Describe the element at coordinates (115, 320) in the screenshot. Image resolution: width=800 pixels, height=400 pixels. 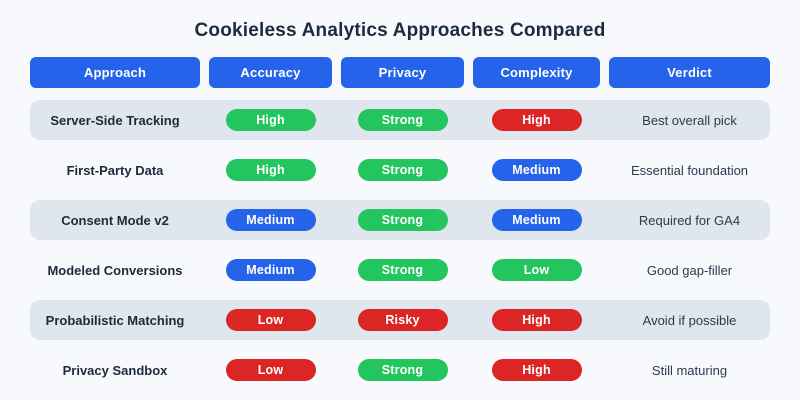
I see `approach-label: Probabilistic Matching` at that location.